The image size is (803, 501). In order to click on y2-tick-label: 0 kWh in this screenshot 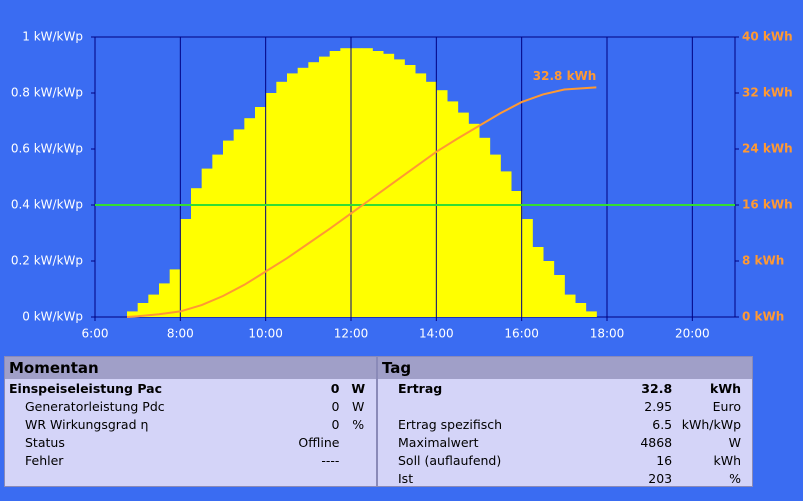, I will do `click(763, 317)`.